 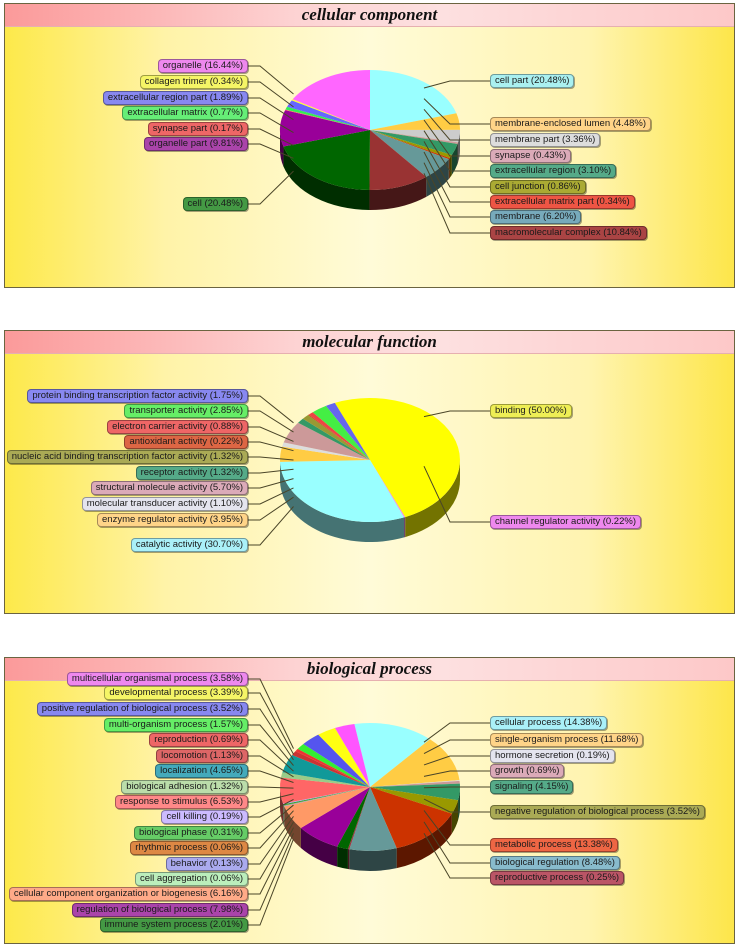 I want to click on slice-label: structural molecule activity (5.70%), so click(x=169, y=488).